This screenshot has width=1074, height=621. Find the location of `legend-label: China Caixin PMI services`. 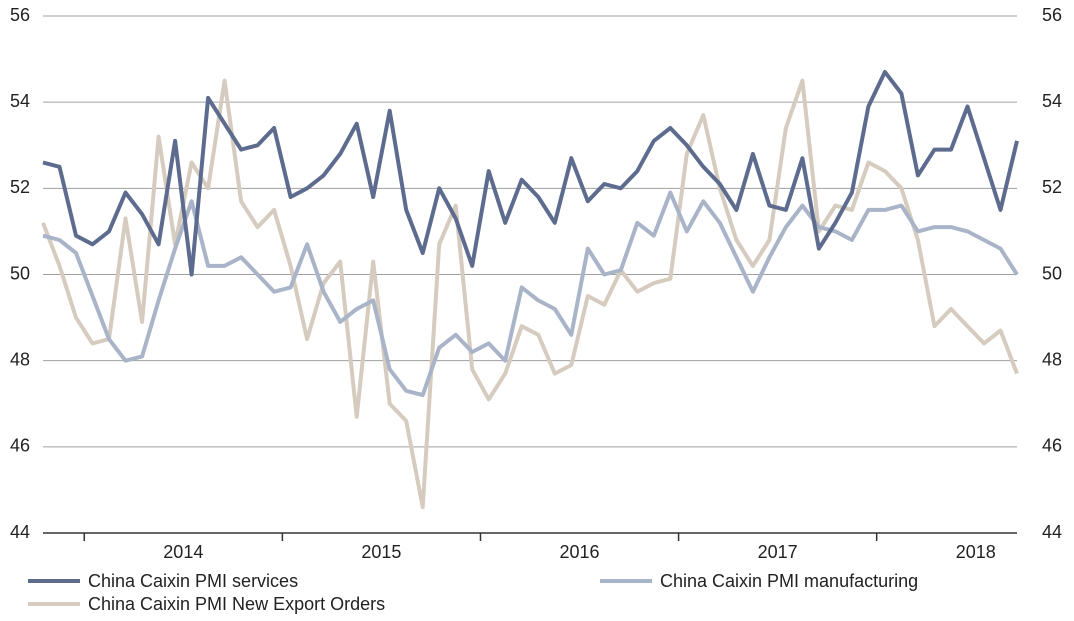

legend-label: China Caixin PMI services is located at coordinates (193, 581).